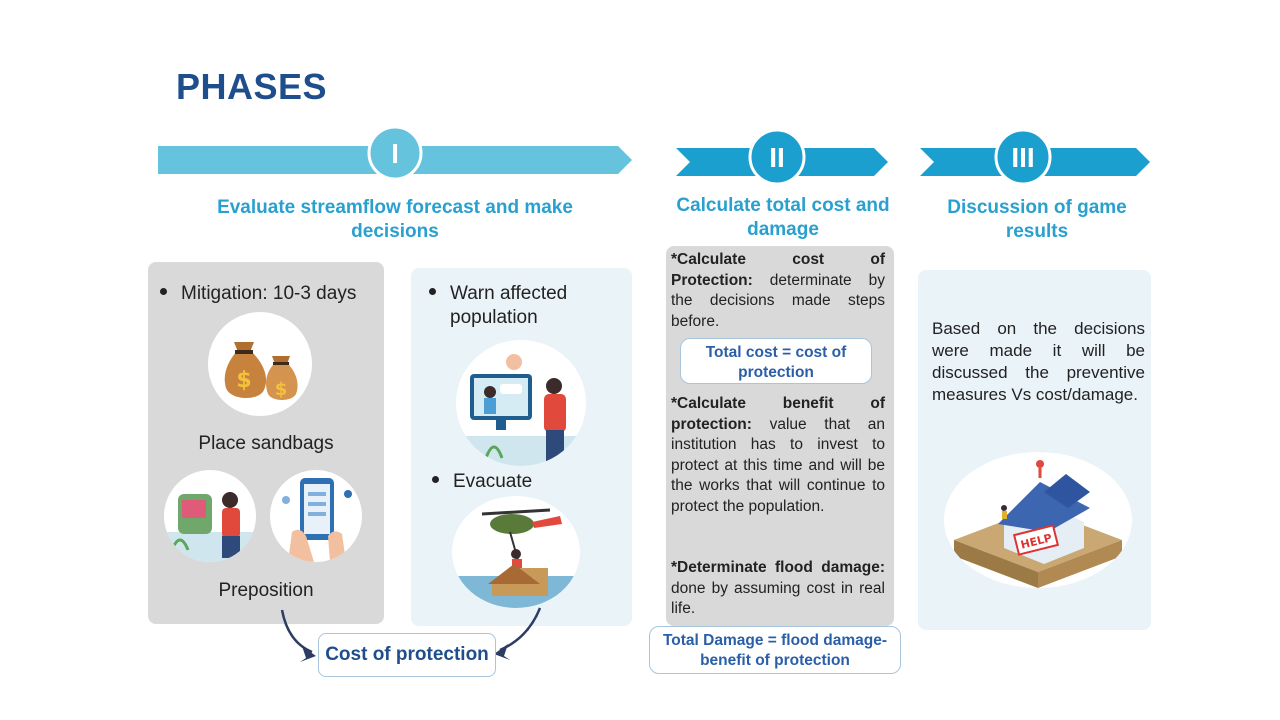  Describe the element at coordinates (395, 231) in the screenshot. I see `phase-1-heading-line2: decisions` at that location.